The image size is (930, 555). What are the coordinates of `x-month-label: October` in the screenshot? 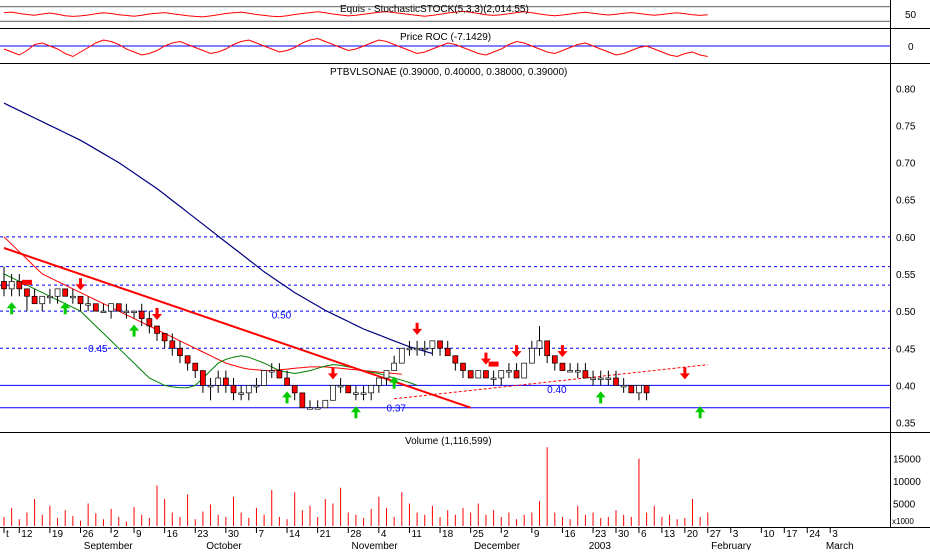 It's located at (224, 545).